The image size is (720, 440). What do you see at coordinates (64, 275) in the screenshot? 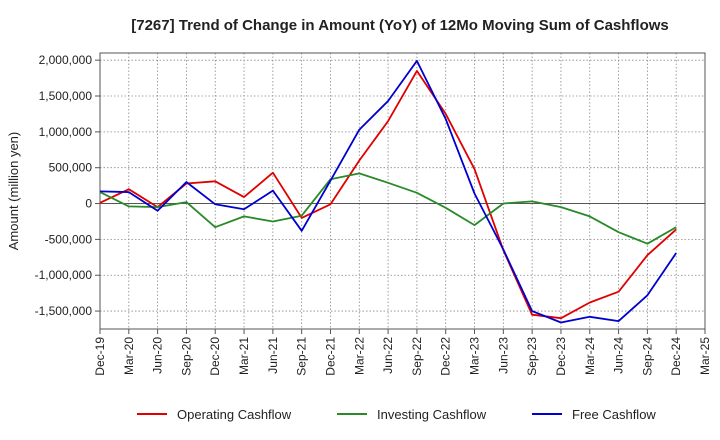
I see `y-tick-label: -1,000,000` at bounding box center [64, 275].